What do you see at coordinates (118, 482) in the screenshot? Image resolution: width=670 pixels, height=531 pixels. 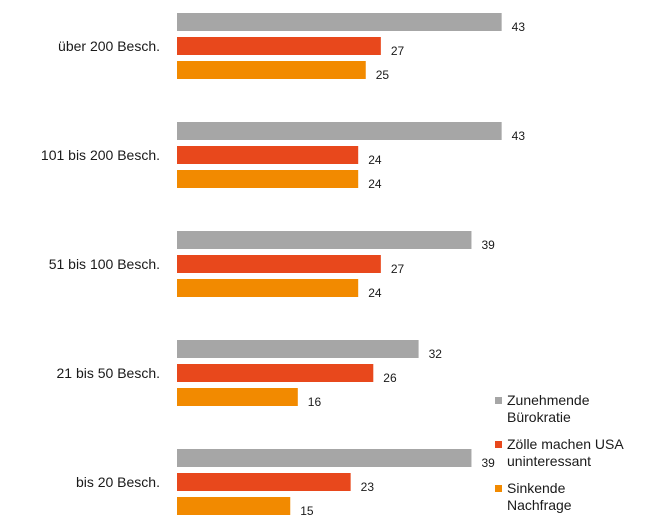 I see `category-label-bis-20-besch: bis 20 Besch.` at bounding box center [118, 482].